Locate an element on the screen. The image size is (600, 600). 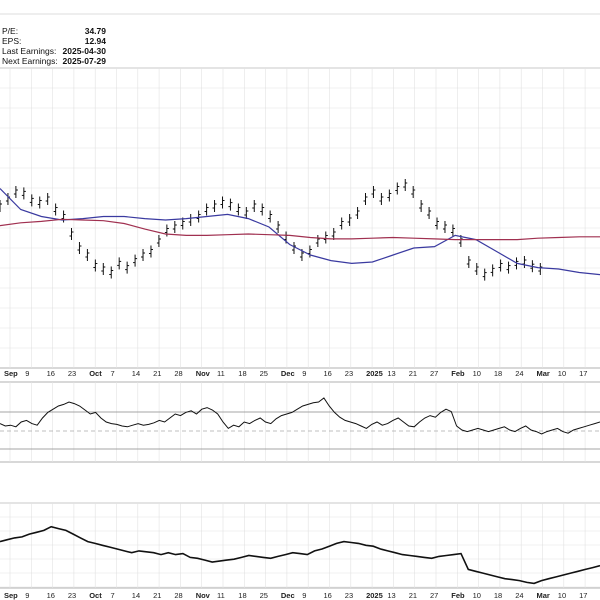
x-tick-label: Dec is located at coordinates (288, 373).